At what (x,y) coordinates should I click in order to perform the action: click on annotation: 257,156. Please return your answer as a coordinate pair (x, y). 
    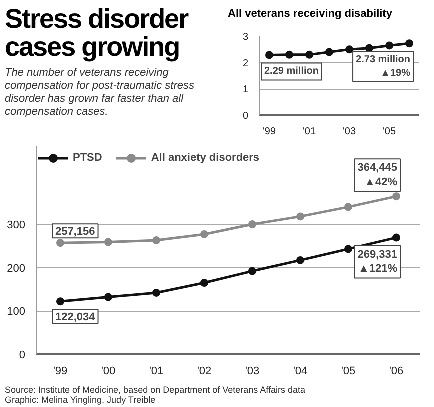
    Looking at the image, I should click on (76, 232).